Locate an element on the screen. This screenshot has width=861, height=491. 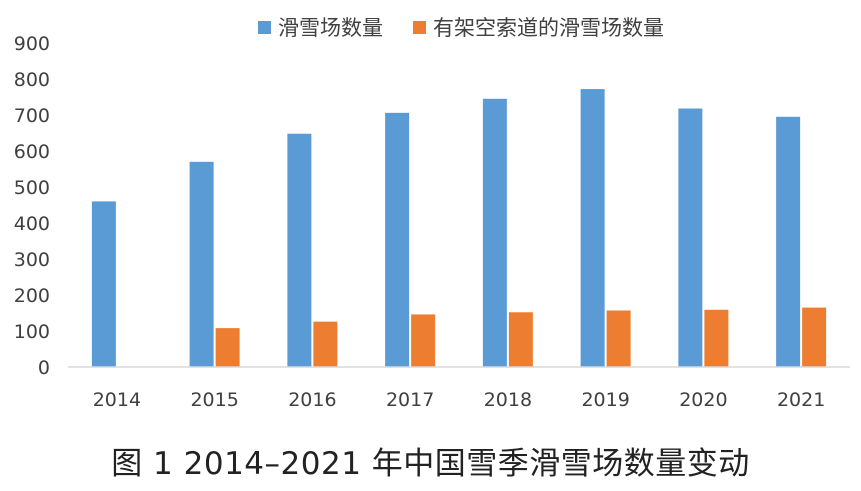
figure-caption: 图 1 2014–2021 年中国雪季滑雪场数量变动 is located at coordinates (430, 464).